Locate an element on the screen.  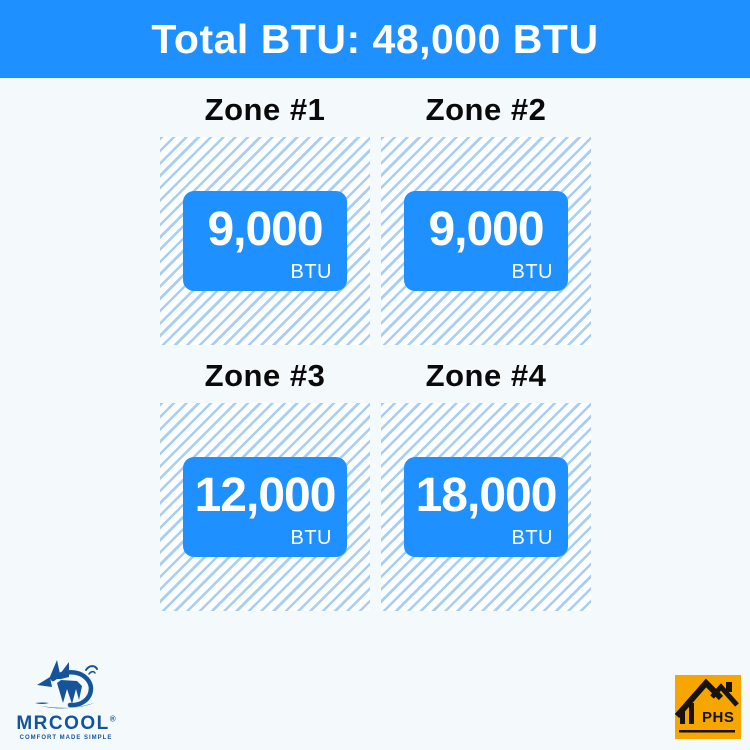
phs-logo: PHS is located at coordinates (708, 707).